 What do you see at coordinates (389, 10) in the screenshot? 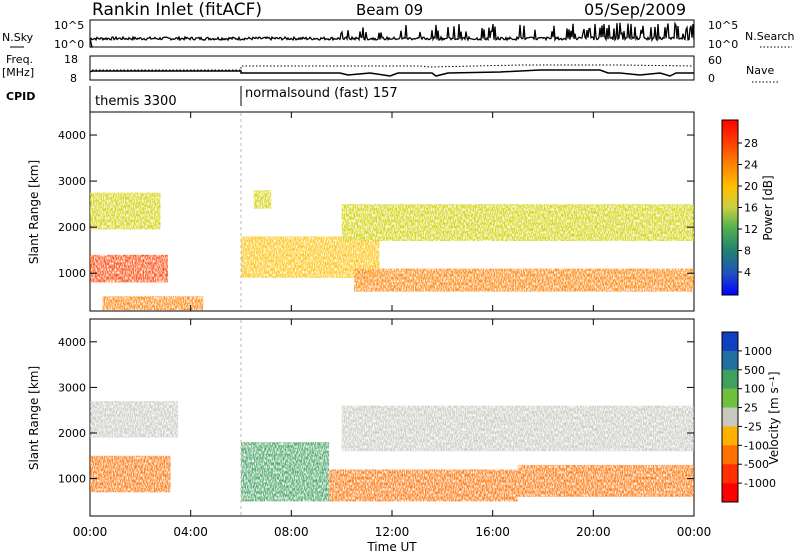
I see `beam-label: Beam 09` at bounding box center [389, 10].